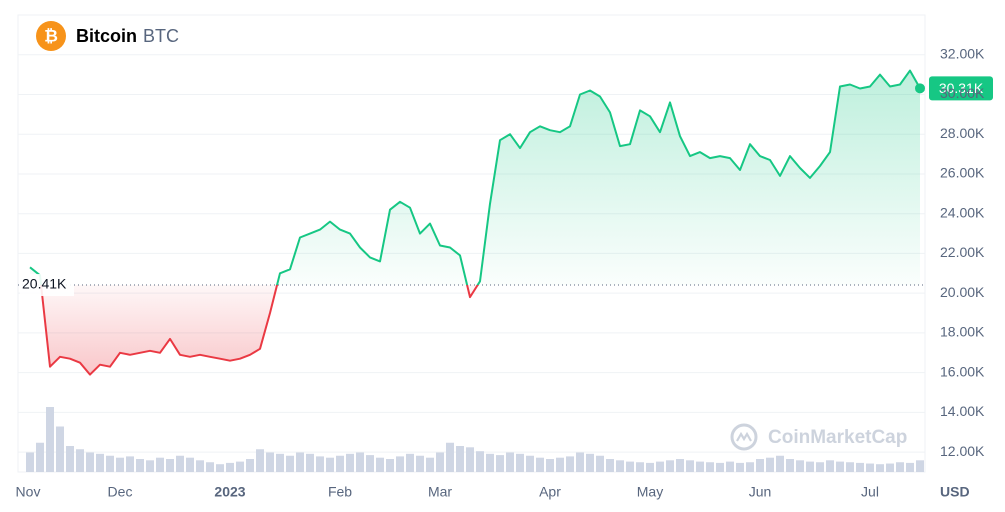 Image resolution: width=1005 pixels, height=512 pixels. Describe the element at coordinates (340, 492) in the screenshot. I see `x-tick-label: Feb` at that location.